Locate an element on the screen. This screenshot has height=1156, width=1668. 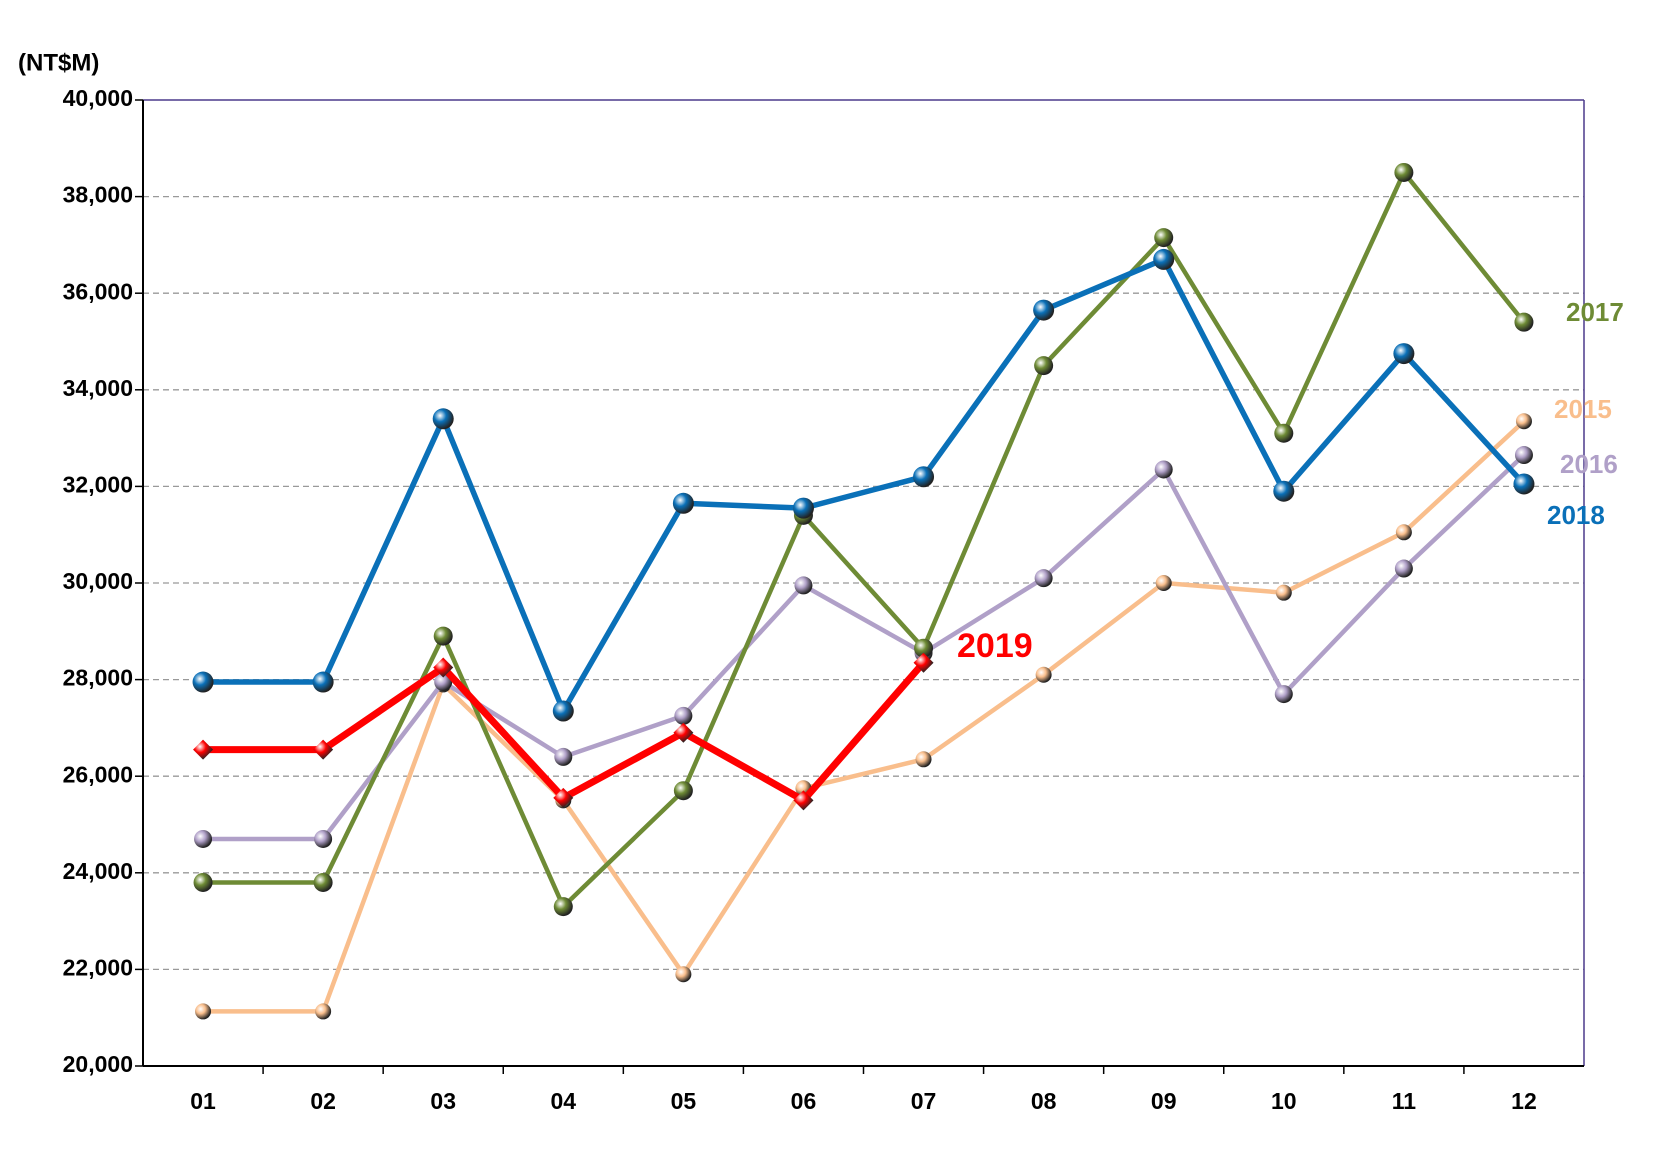
x-tick-label: 11 is located at coordinates (1404, 1101).